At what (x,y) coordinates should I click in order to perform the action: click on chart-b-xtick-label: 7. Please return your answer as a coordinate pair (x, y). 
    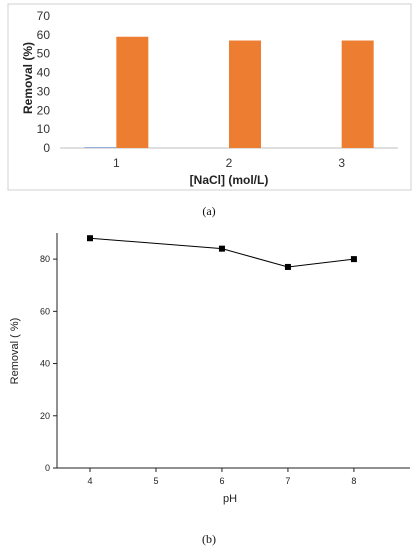
    Looking at the image, I should click on (287, 481).